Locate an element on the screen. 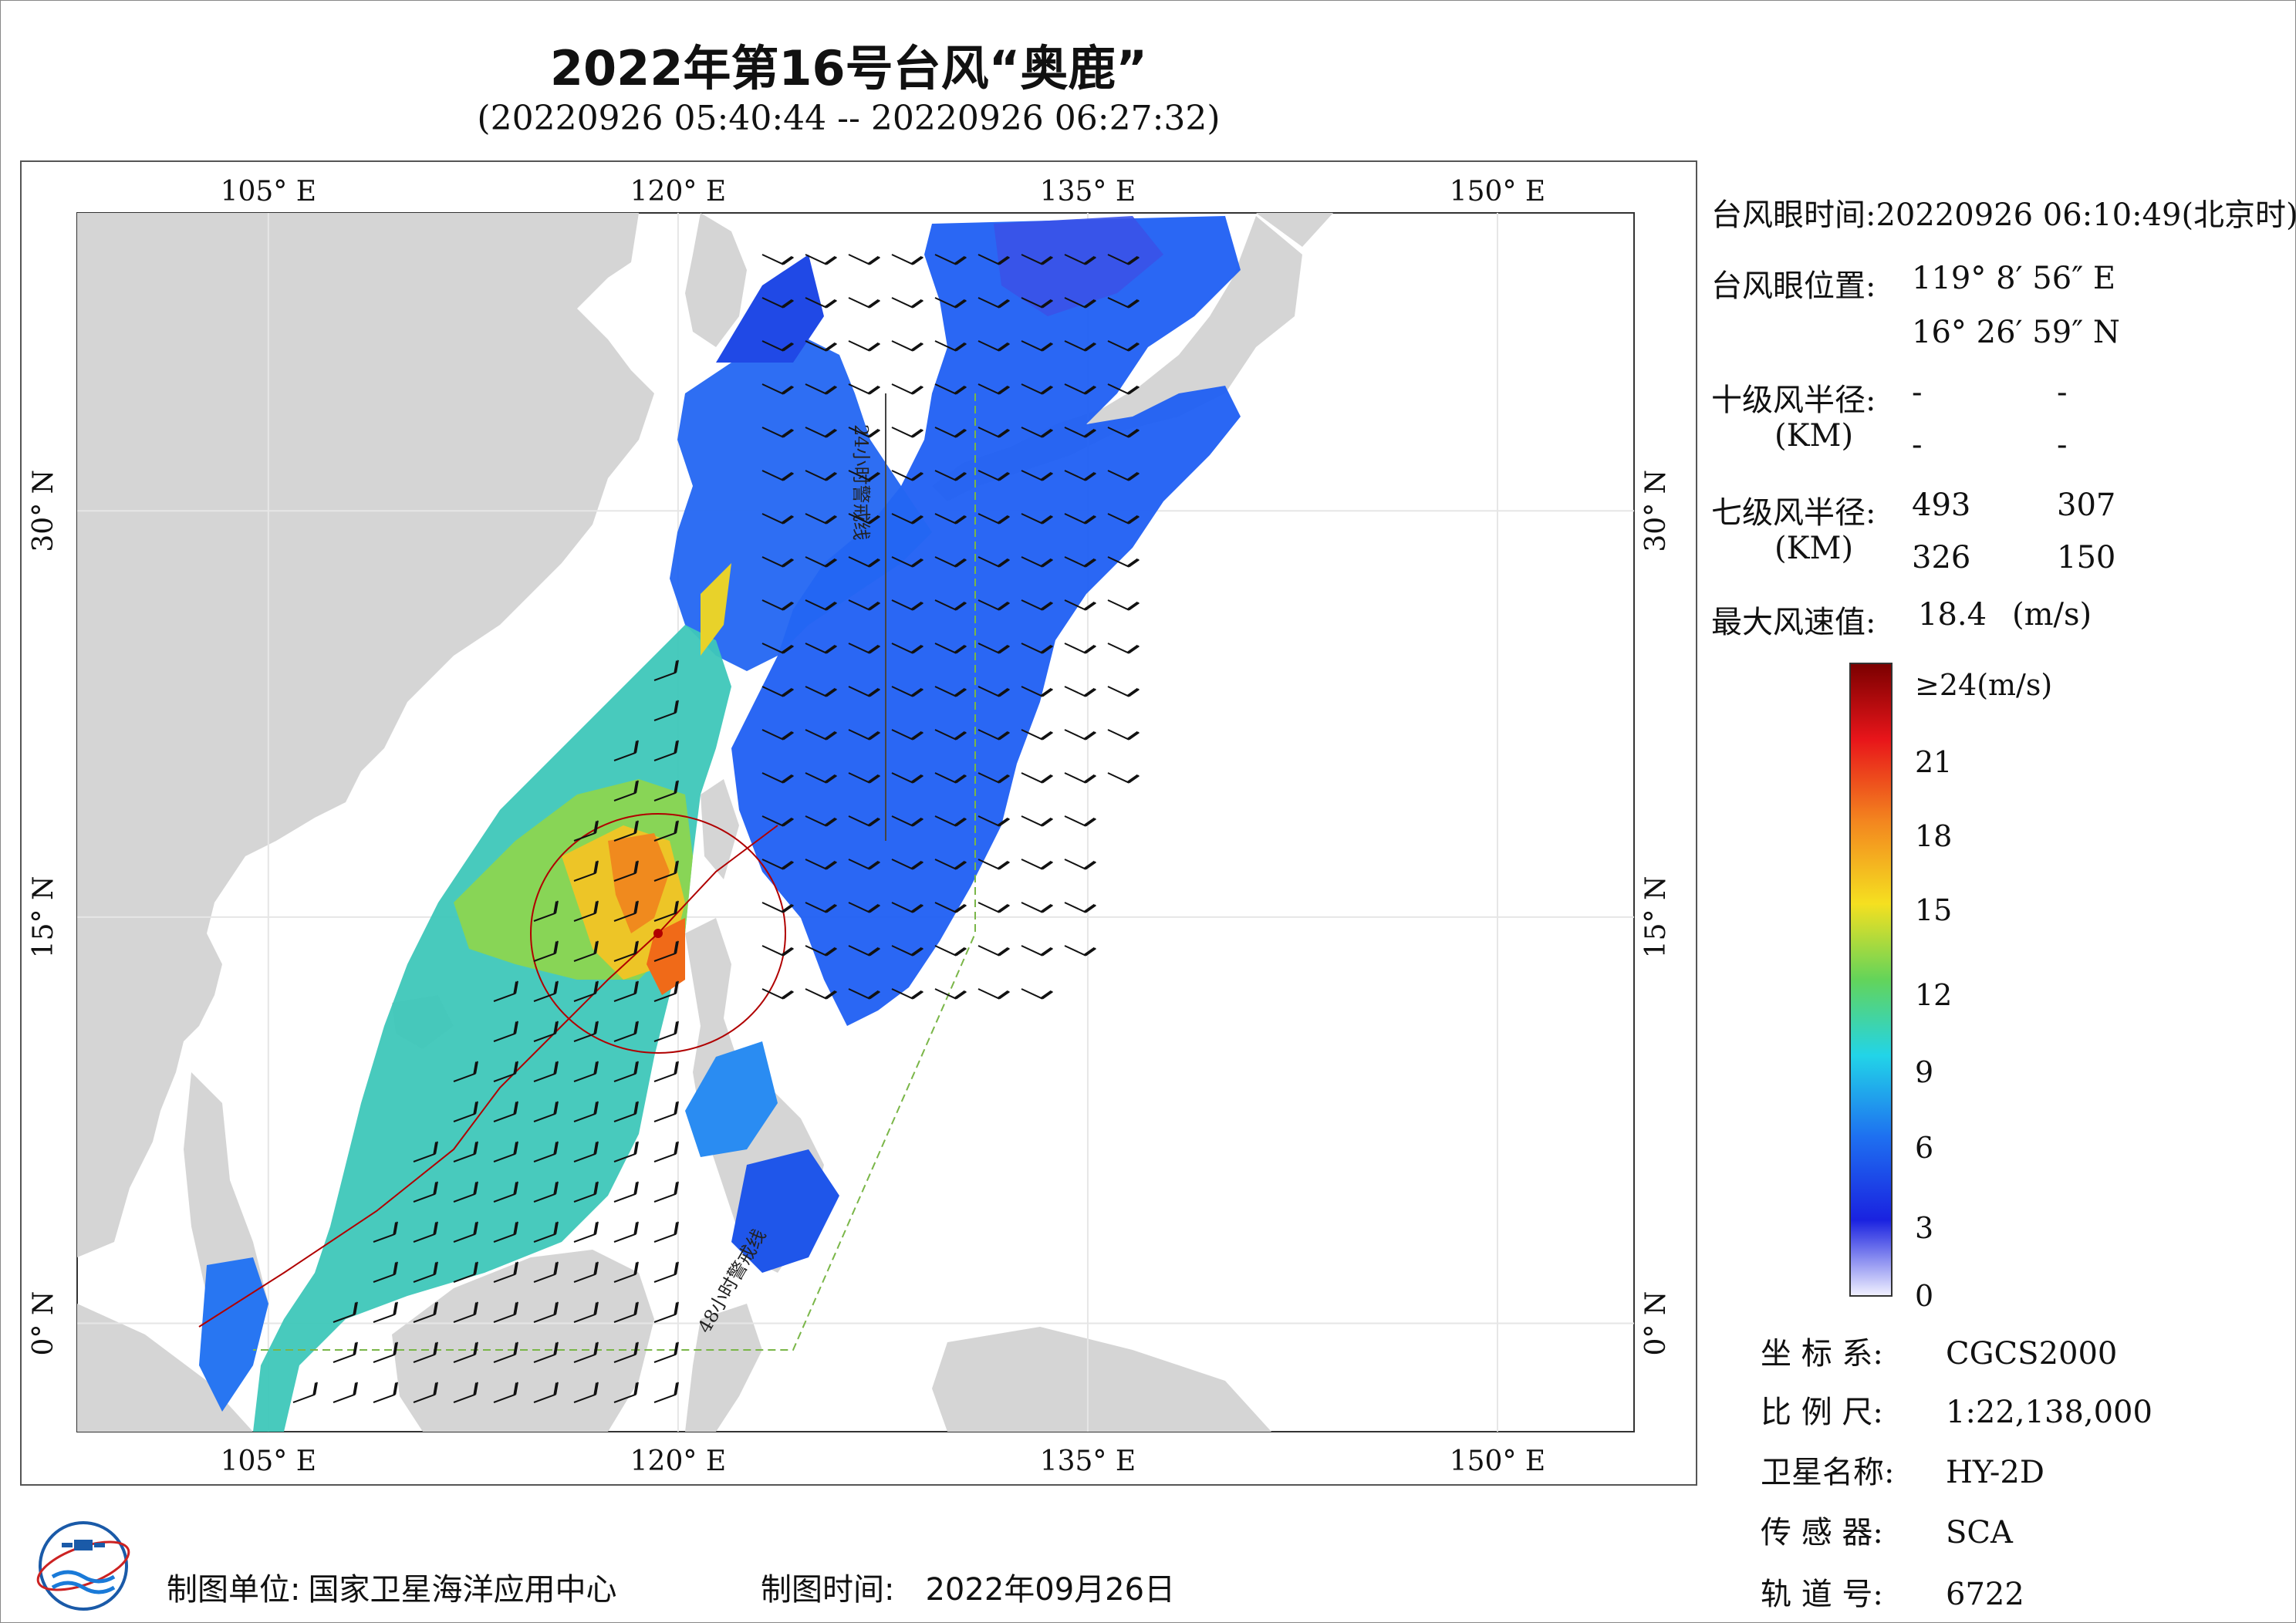  lon-tick-label-bottom: 120° E is located at coordinates (678, 1461).